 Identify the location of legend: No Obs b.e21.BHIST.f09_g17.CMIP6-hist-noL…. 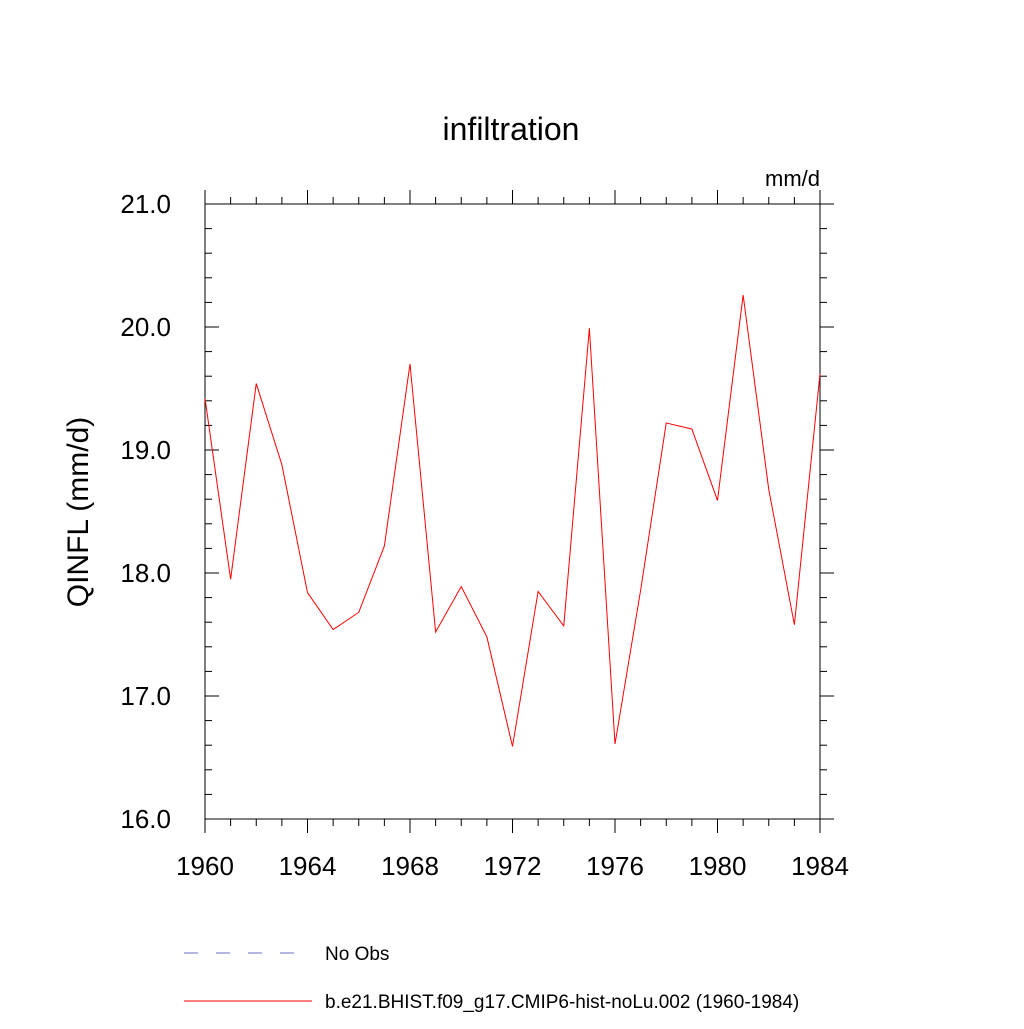
(491, 978).